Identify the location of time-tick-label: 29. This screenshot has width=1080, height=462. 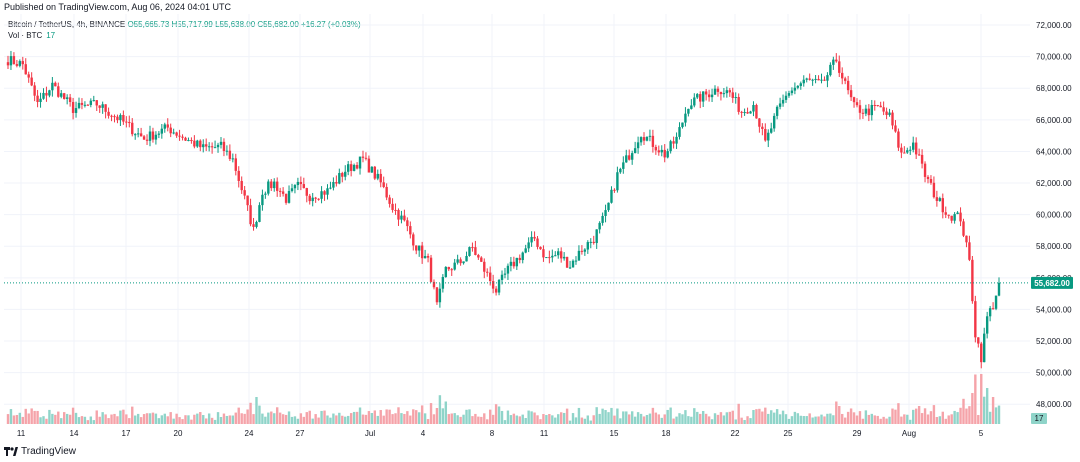
(857, 433).